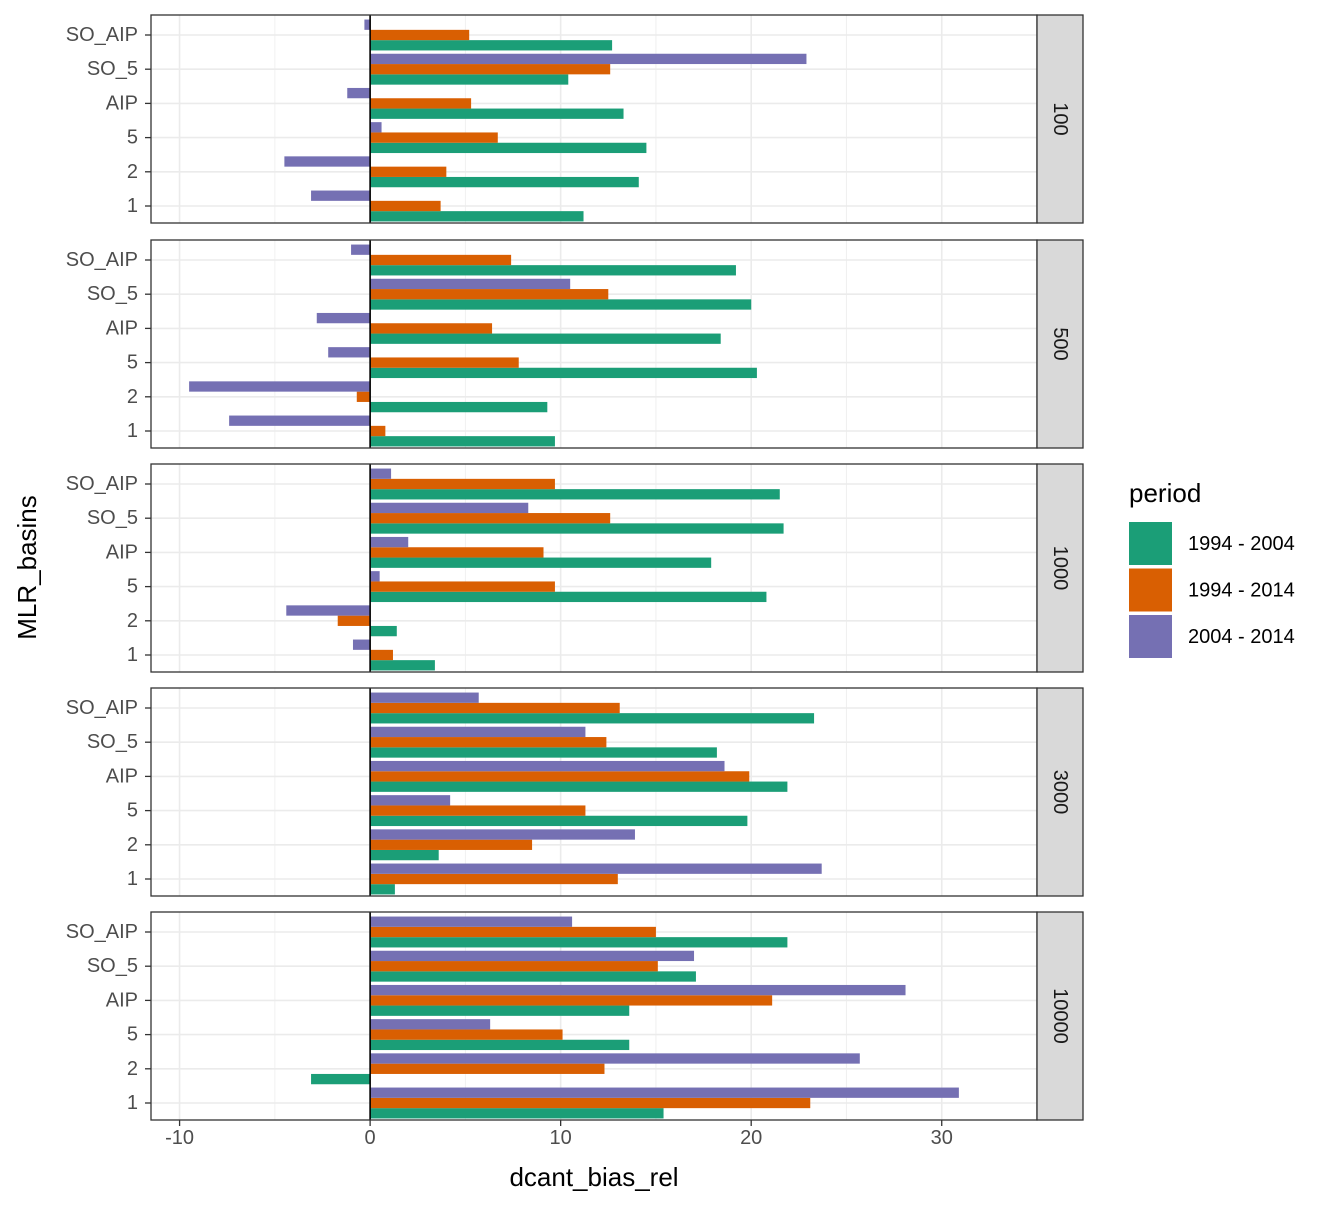 Image resolution: width=1344 pixels, height=1214 pixels. Describe the element at coordinates (424, 697) in the screenshot. I see `bar-3000-SO_AIP-2004-2014` at that location.